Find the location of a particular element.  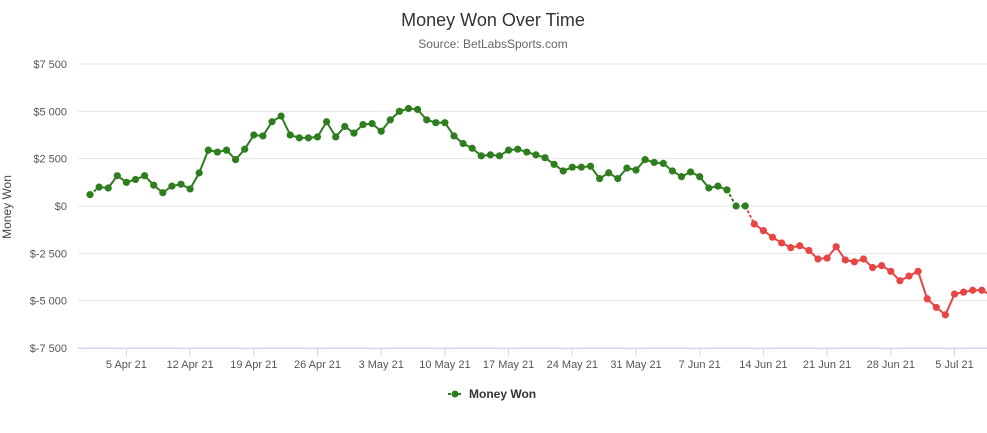

legend-label: Money Won is located at coordinates (502, 394).